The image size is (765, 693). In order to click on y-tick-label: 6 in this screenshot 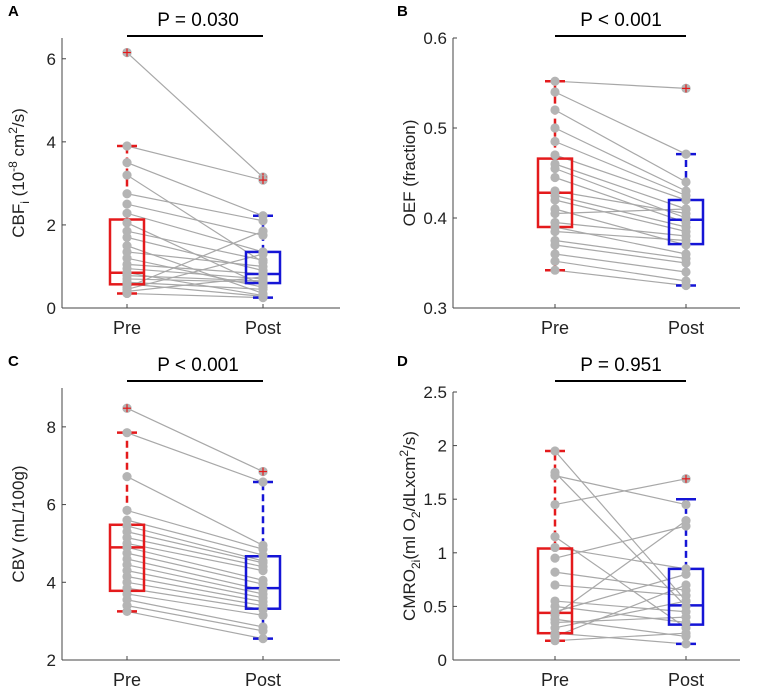, I will do `click(51, 505)`.